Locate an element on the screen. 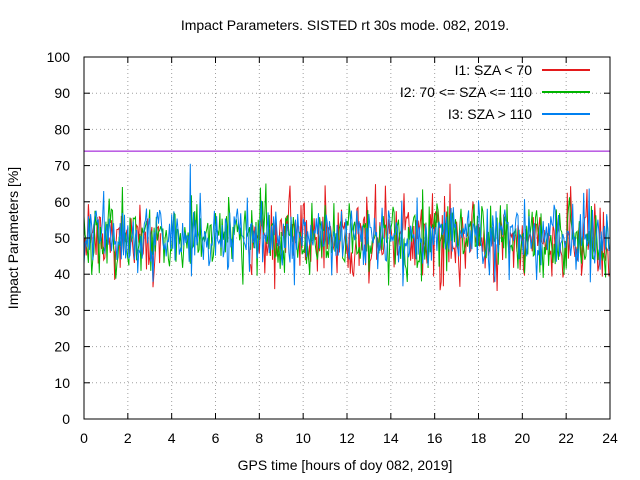 The image size is (640, 480). x-tick-label: 0 is located at coordinates (84, 438).